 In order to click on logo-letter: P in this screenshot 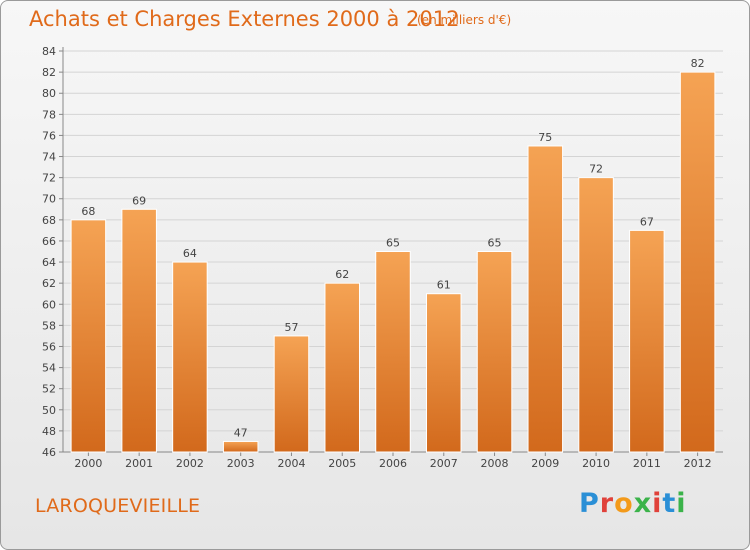, I will do `click(589, 503)`.